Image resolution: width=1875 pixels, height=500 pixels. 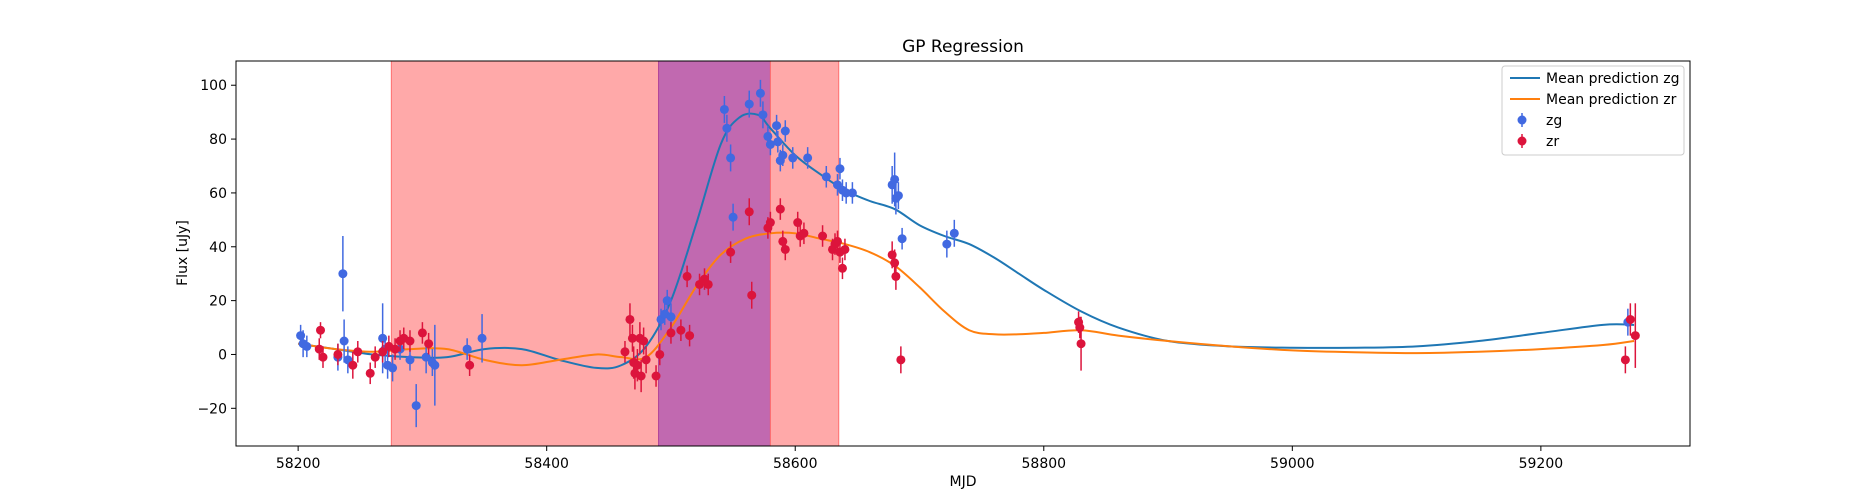 What do you see at coordinates (919, 459) in the screenshot?
I see `x-axis-ticks: 58200 58400 58600 58800 59000 59200` at bounding box center [919, 459].